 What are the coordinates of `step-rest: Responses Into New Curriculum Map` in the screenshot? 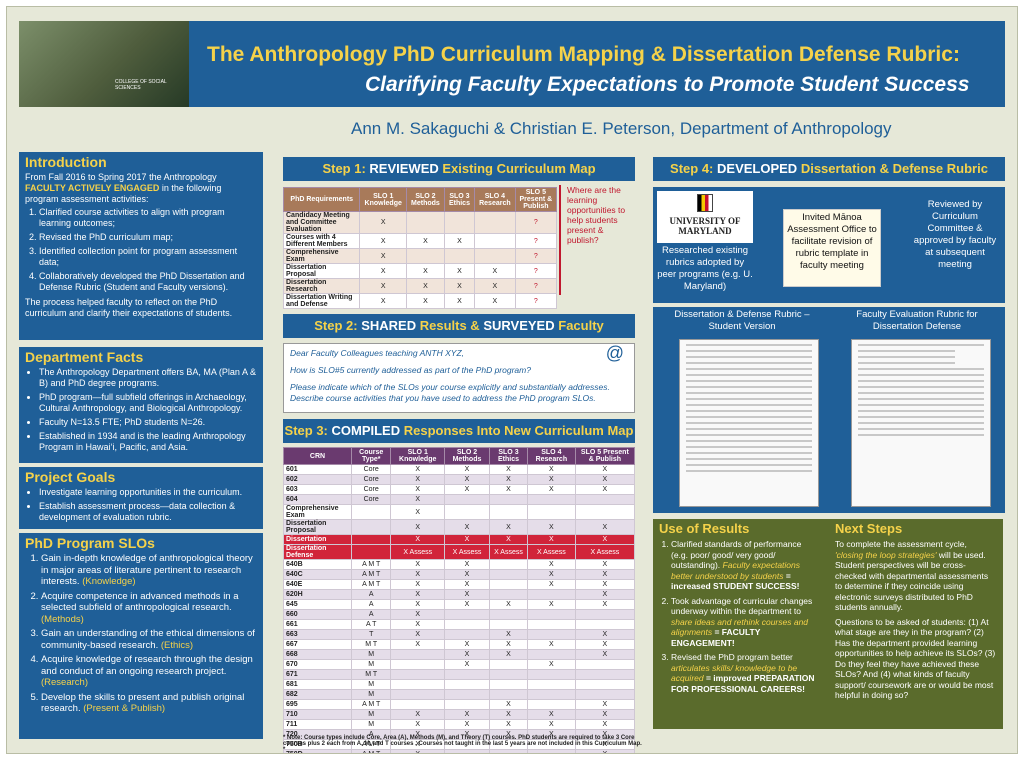 It's located at (518, 430).